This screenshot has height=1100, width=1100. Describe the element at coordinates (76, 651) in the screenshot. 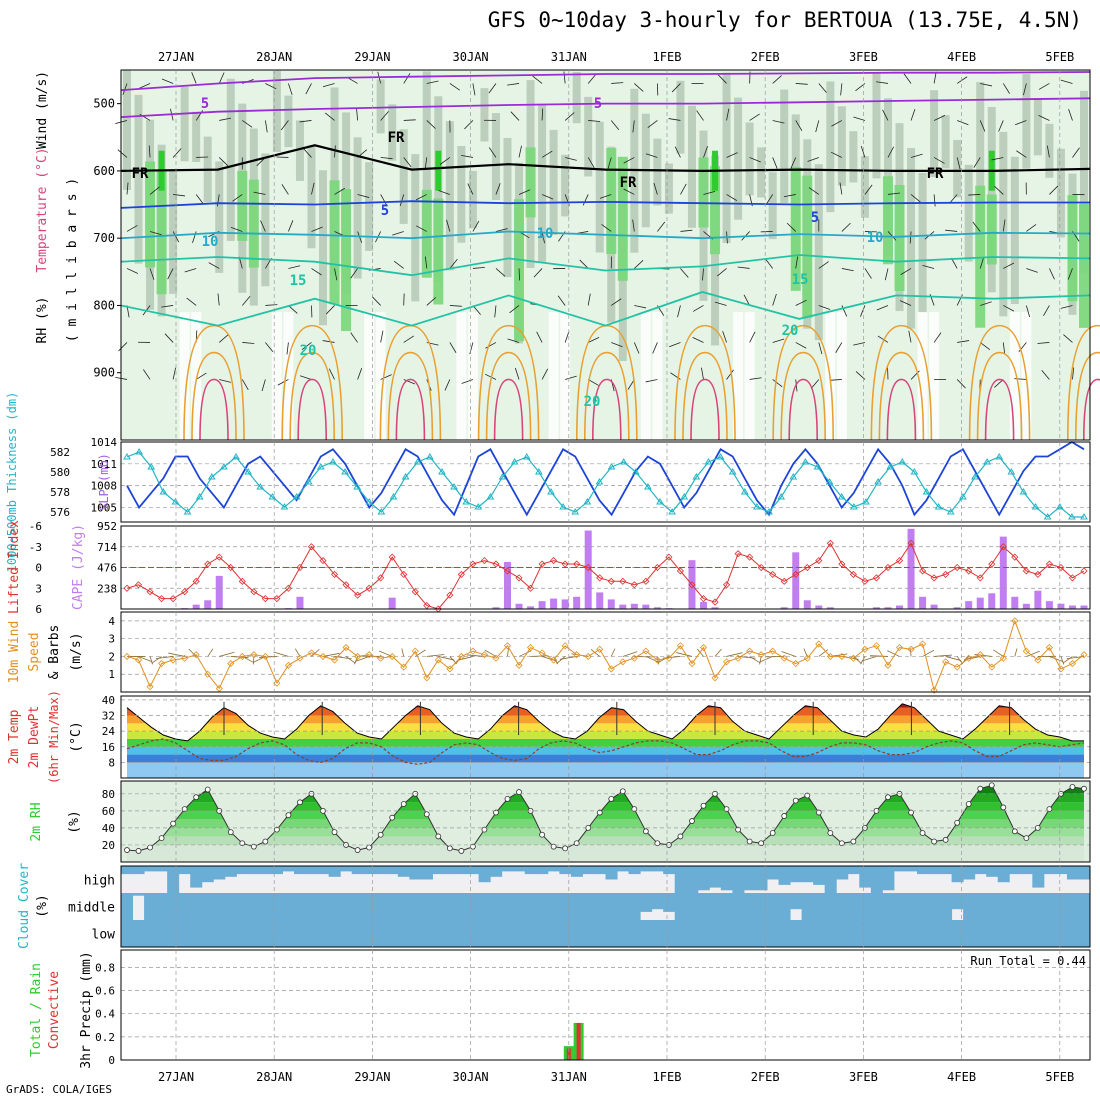

I see `wind-label-4: (m/s)` at that location.